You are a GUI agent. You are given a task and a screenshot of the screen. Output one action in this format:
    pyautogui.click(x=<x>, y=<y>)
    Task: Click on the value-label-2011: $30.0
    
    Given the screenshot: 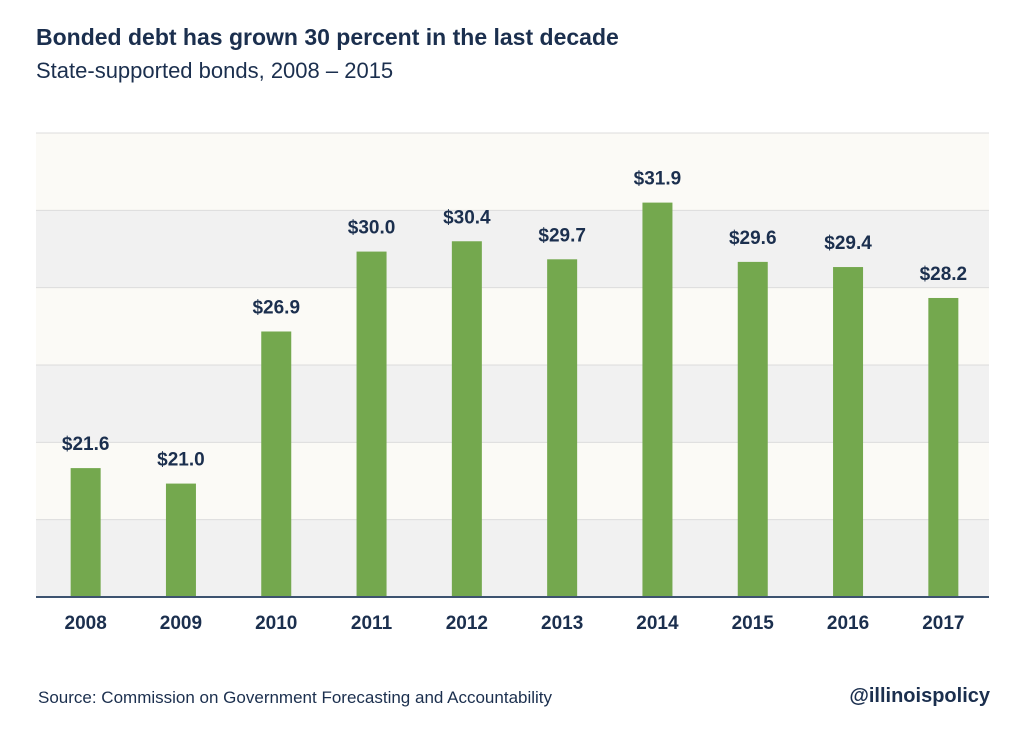 What is the action you would take?
    pyautogui.click(x=372, y=228)
    